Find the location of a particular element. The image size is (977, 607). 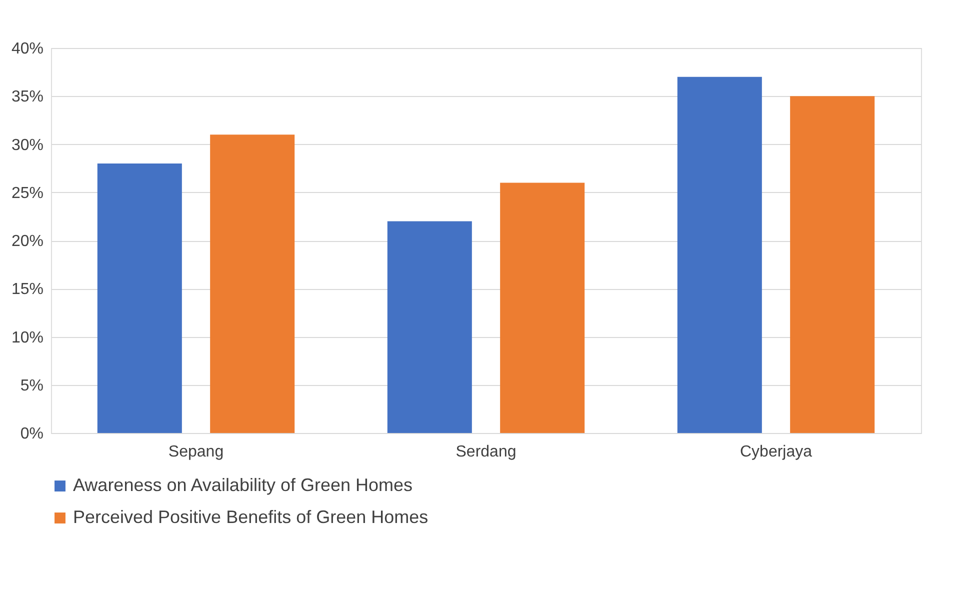

x-tick-label: Sepang is located at coordinates (196, 452).